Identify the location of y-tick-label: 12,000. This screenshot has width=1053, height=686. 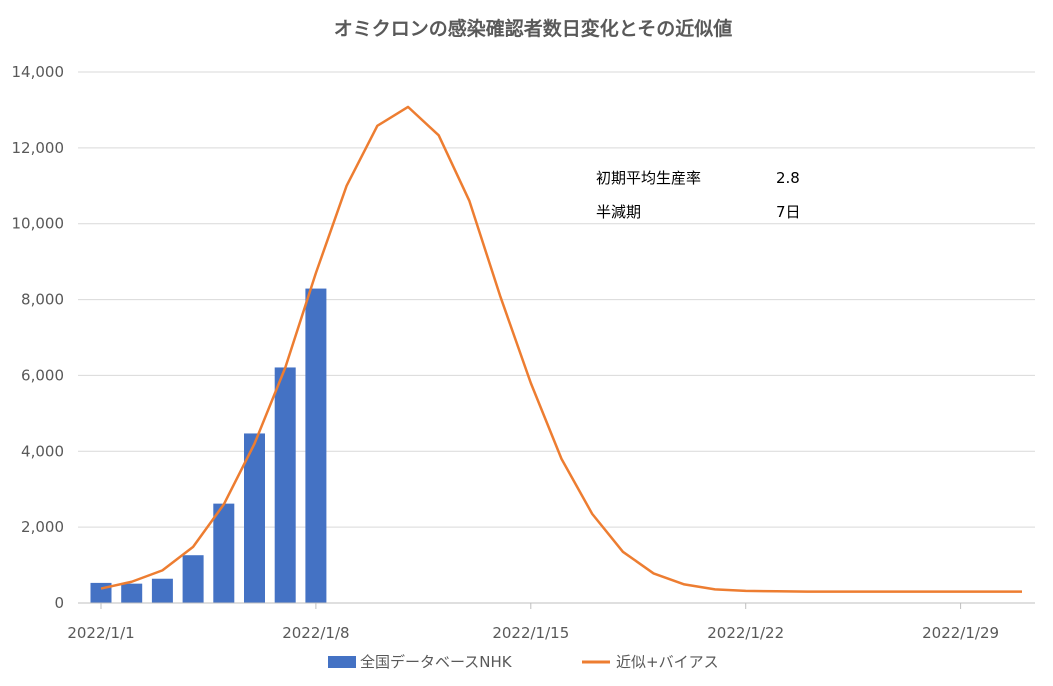
(38, 148).